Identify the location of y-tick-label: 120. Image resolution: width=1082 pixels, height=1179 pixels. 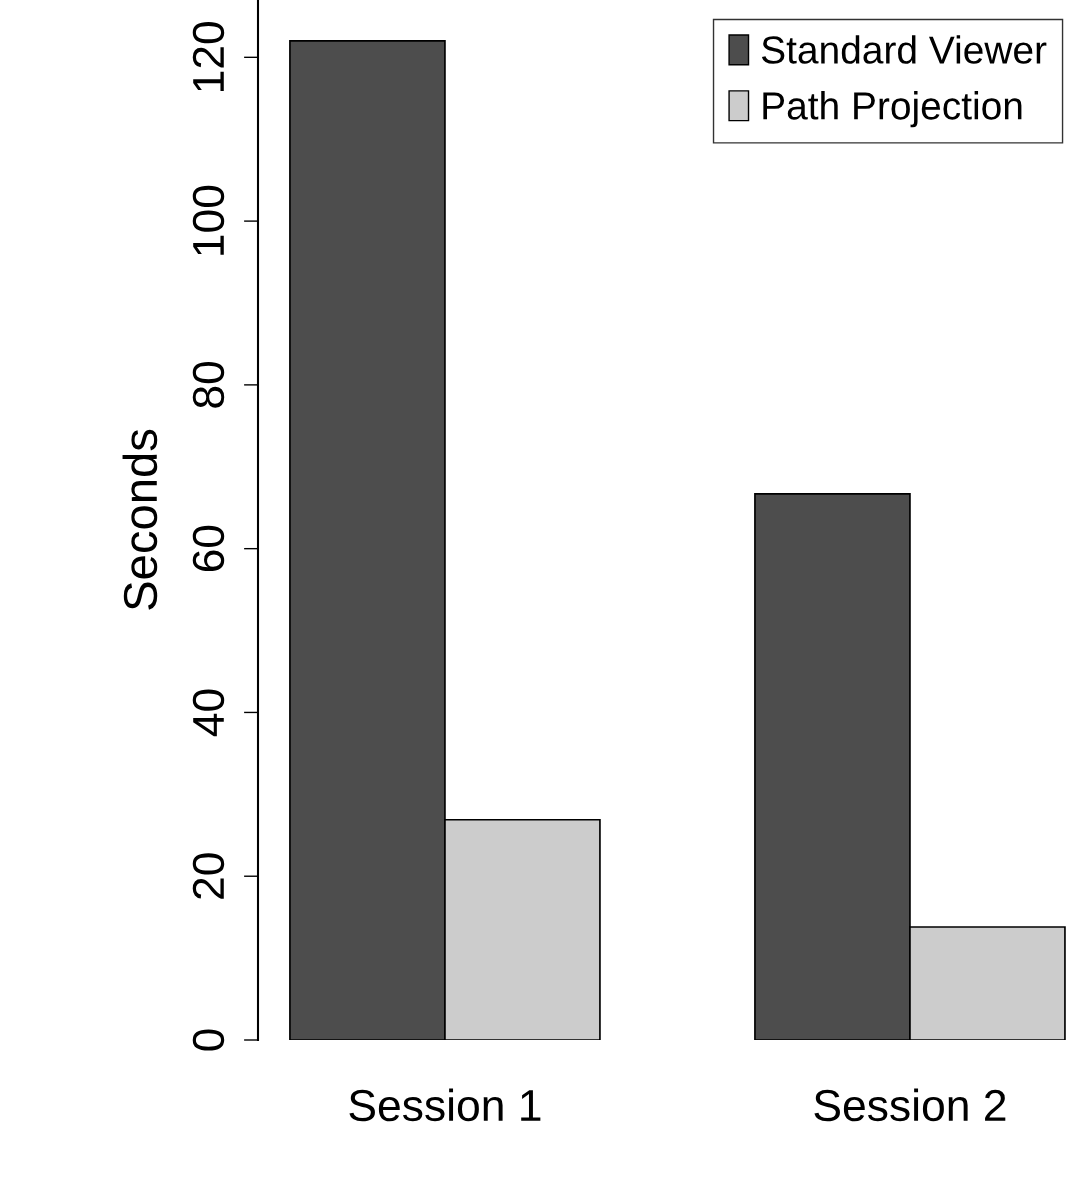
(208, 56).